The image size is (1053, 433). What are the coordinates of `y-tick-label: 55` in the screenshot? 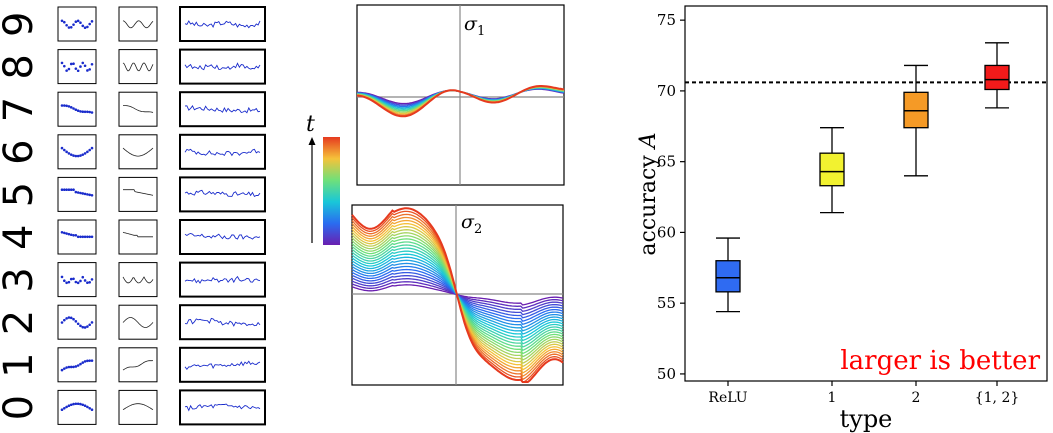 It's located at (666, 303).